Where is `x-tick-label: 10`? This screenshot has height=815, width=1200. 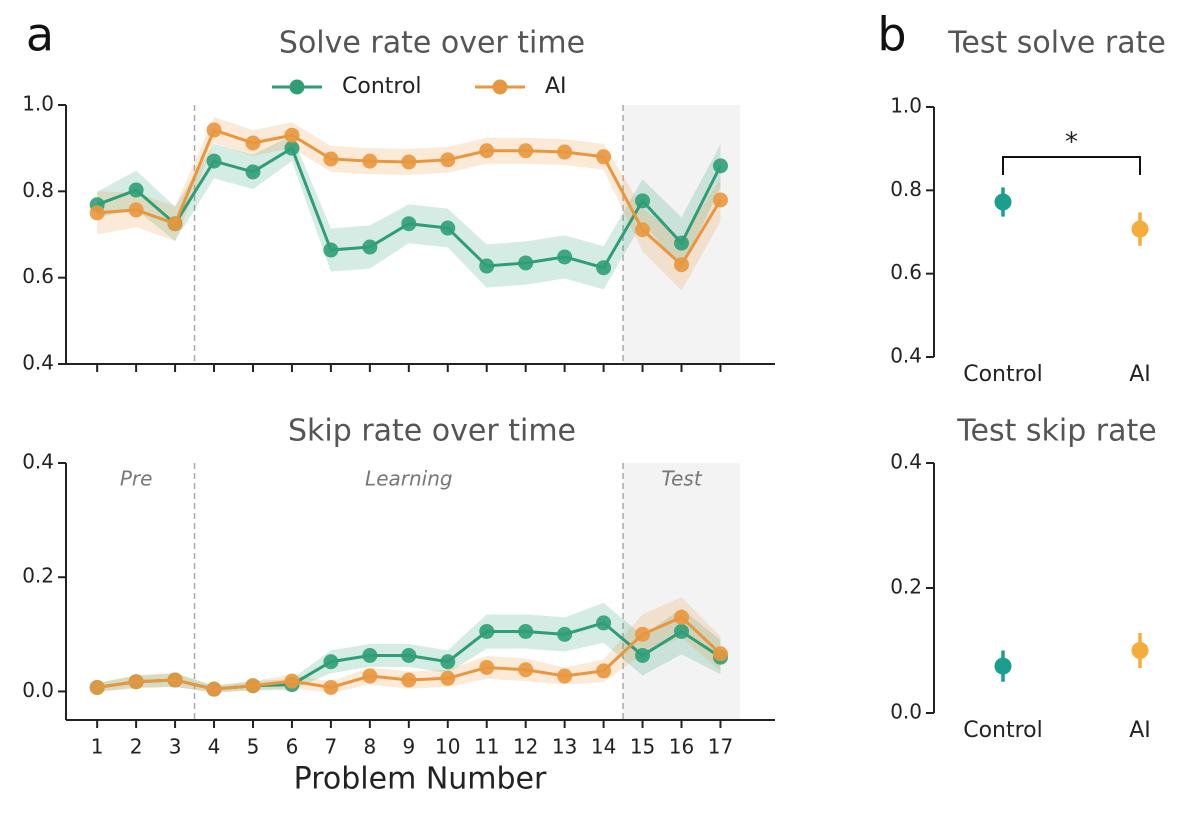
x-tick-label: 10 is located at coordinates (447, 747).